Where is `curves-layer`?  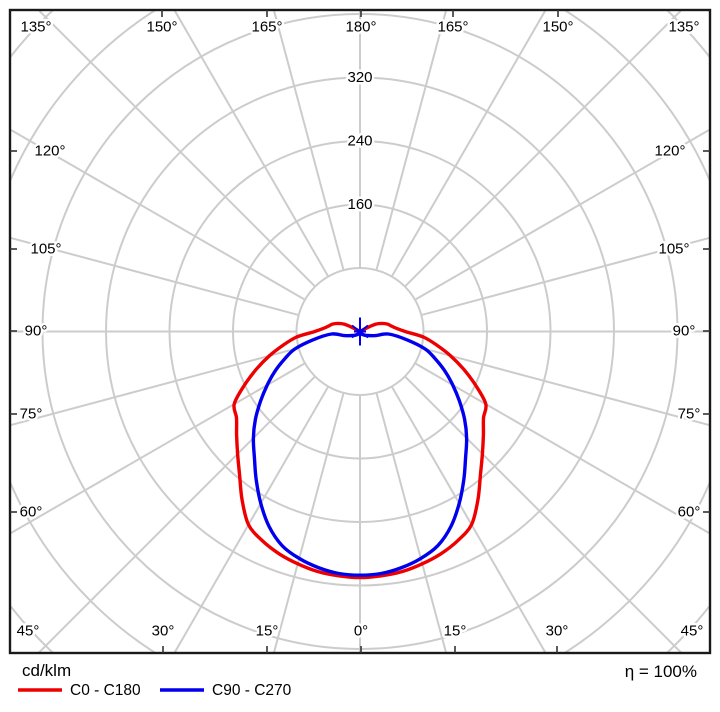
curves-layer is located at coordinates (360, 450).